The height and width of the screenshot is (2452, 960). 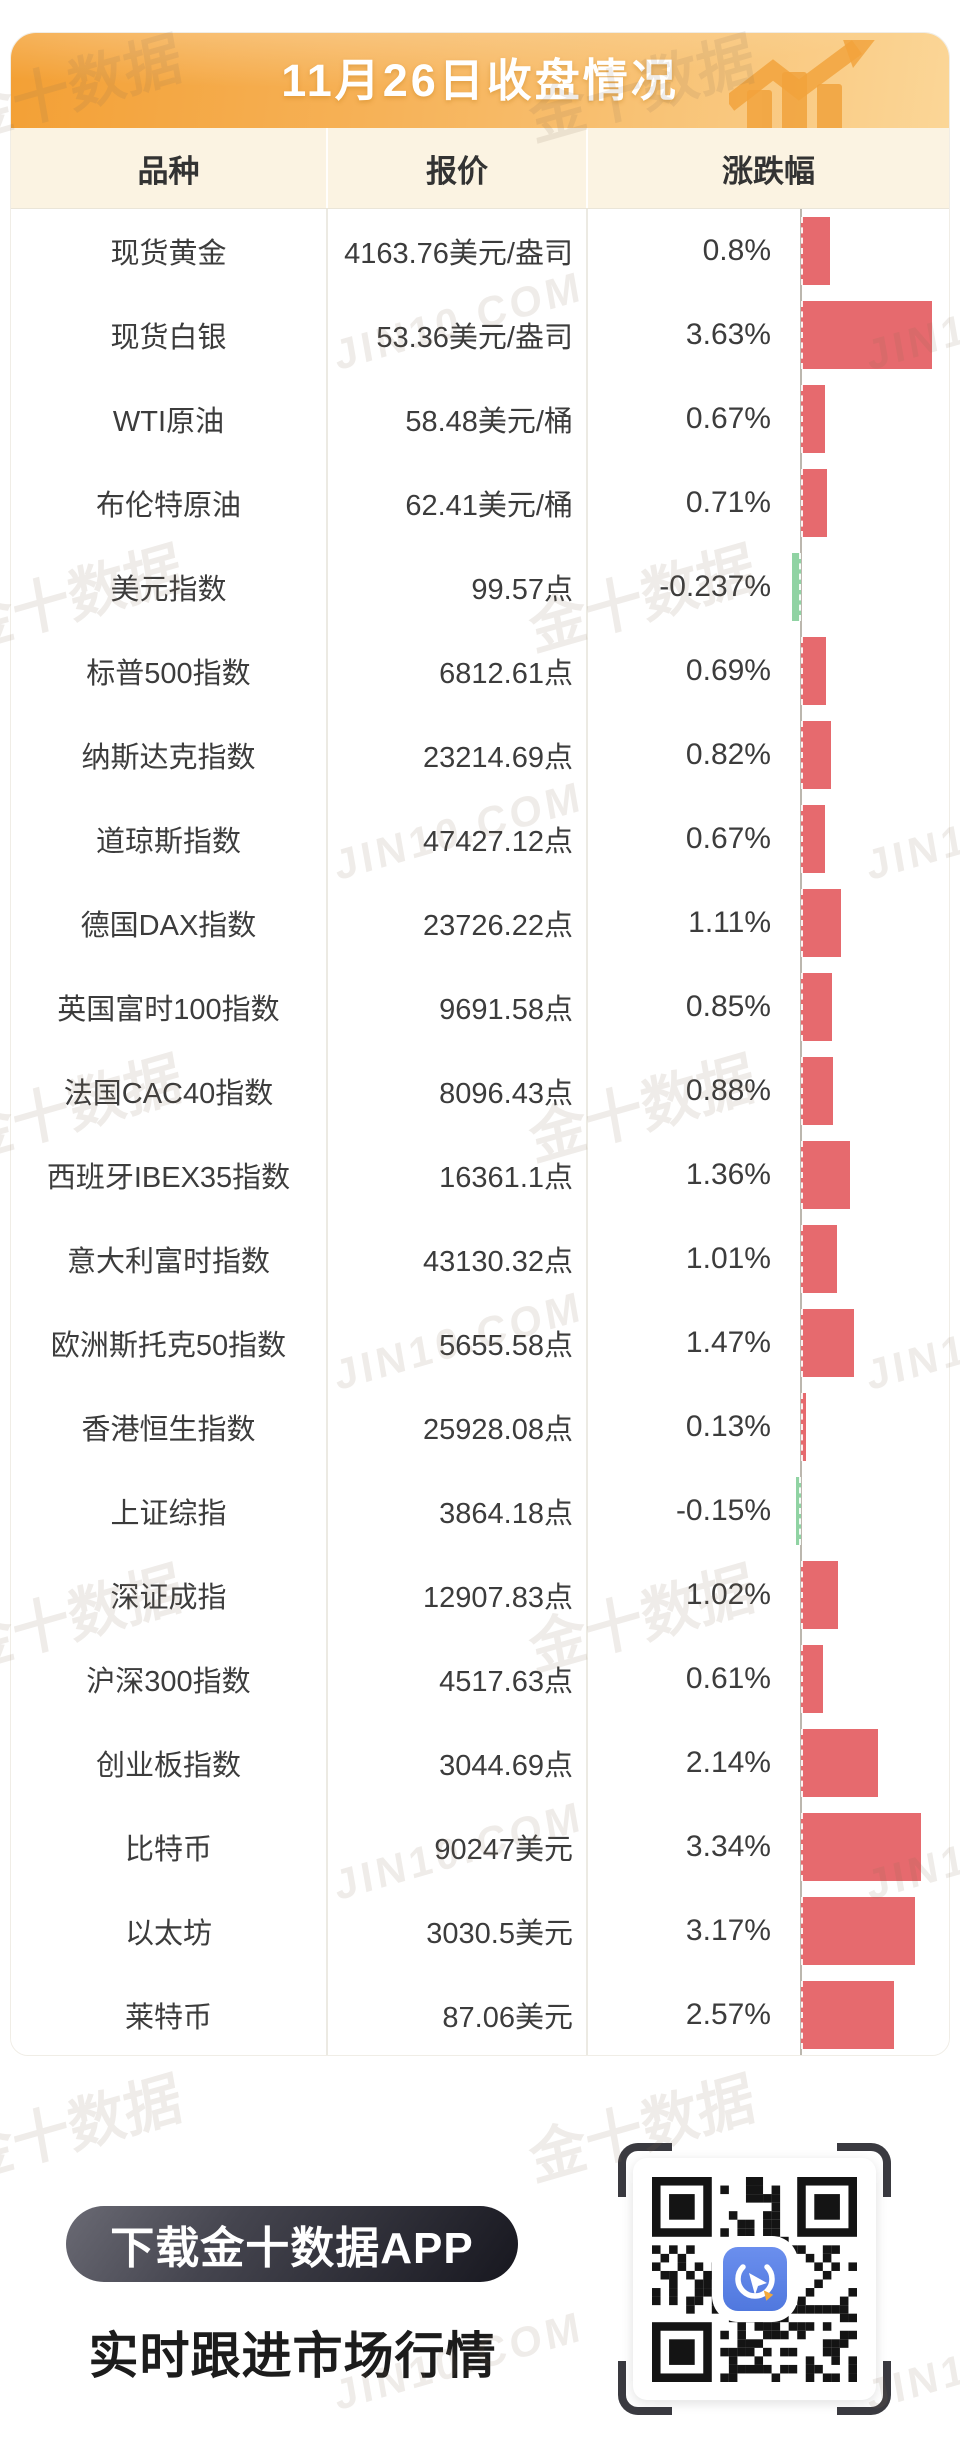 I want to click on table-row: 现货白银 53.36美元/盎司 3.63%, so click(x=480, y=335).